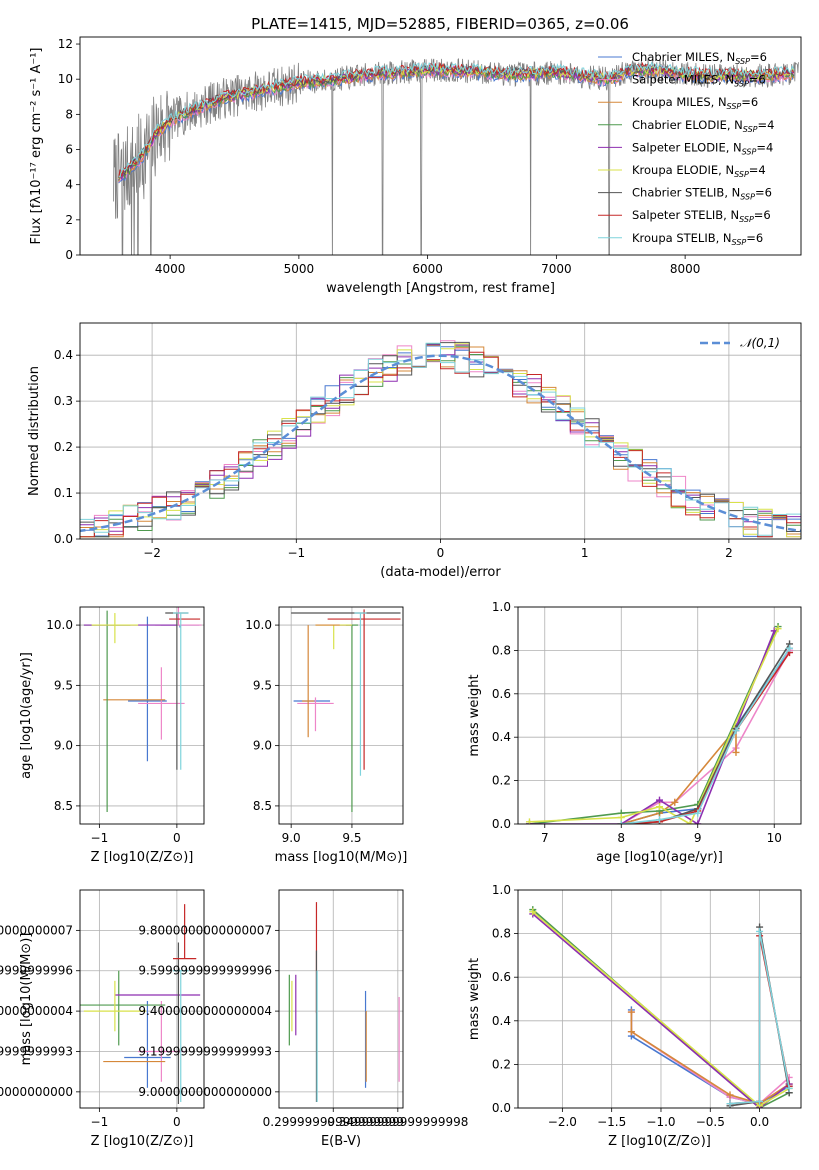 Image resolution: width=819 pixels, height=1170 pixels. Describe the element at coordinates (703, 126) in the screenshot. I see `legend-label: Chabrier ELODIE, NSSP=4` at that location.